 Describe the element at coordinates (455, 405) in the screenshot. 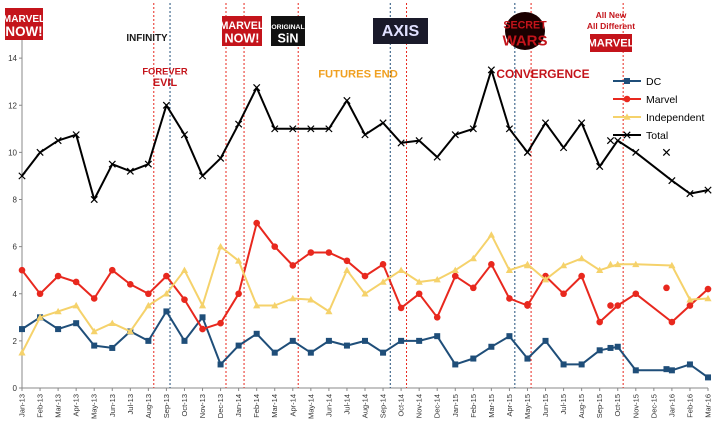

I see `x-tick-label: Jan-15` at that location.